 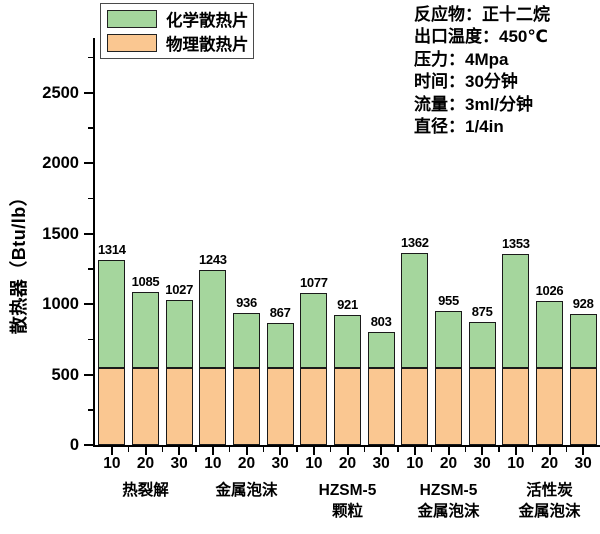 I want to click on x-tick-label: 20, so click(x=246, y=463).